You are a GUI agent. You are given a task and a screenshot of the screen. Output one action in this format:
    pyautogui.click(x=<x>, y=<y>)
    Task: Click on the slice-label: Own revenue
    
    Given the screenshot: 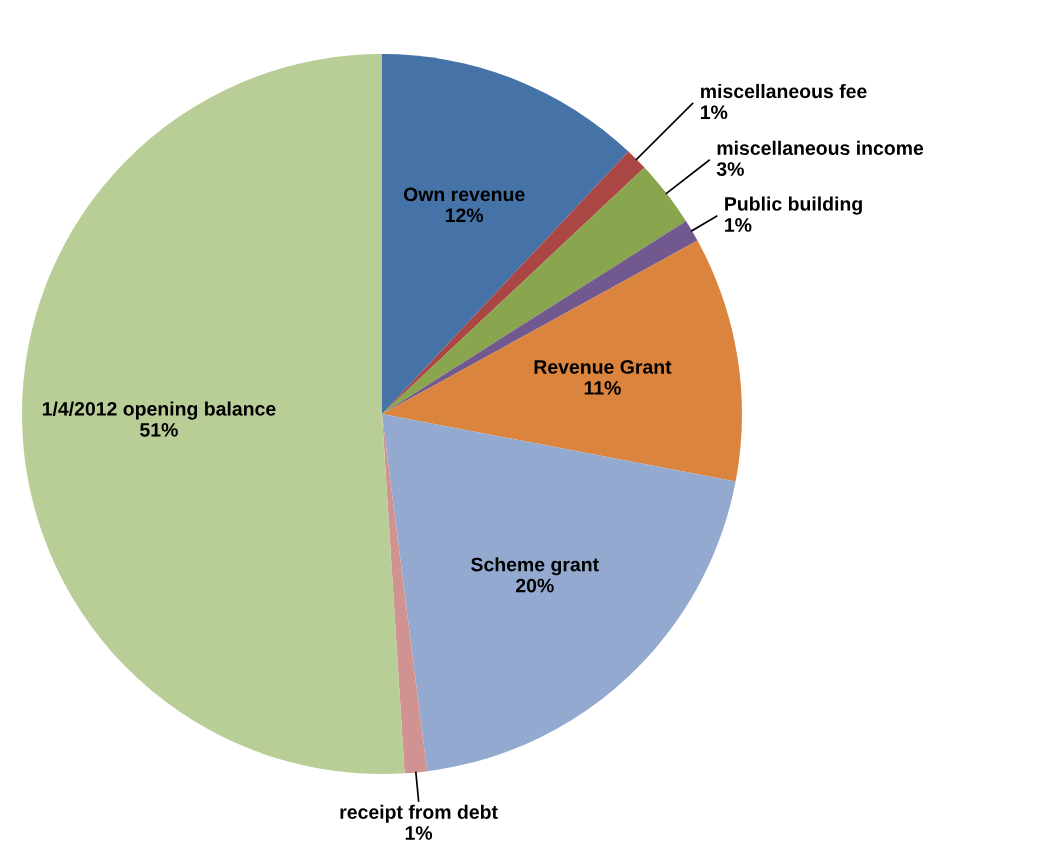 What is the action you would take?
    pyautogui.click(x=464, y=194)
    